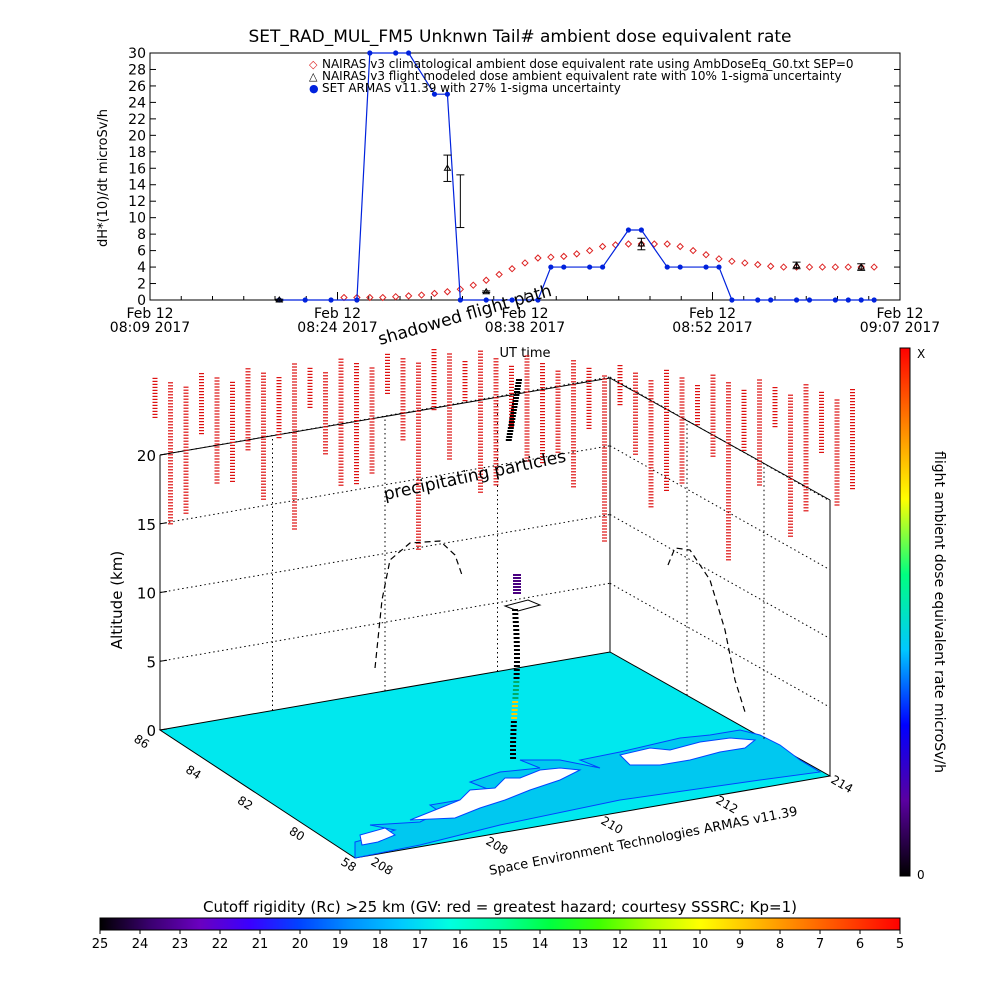 This screenshot has height=1000, width=1000. I want to click on y-tick-label: 6, so click(141, 252).